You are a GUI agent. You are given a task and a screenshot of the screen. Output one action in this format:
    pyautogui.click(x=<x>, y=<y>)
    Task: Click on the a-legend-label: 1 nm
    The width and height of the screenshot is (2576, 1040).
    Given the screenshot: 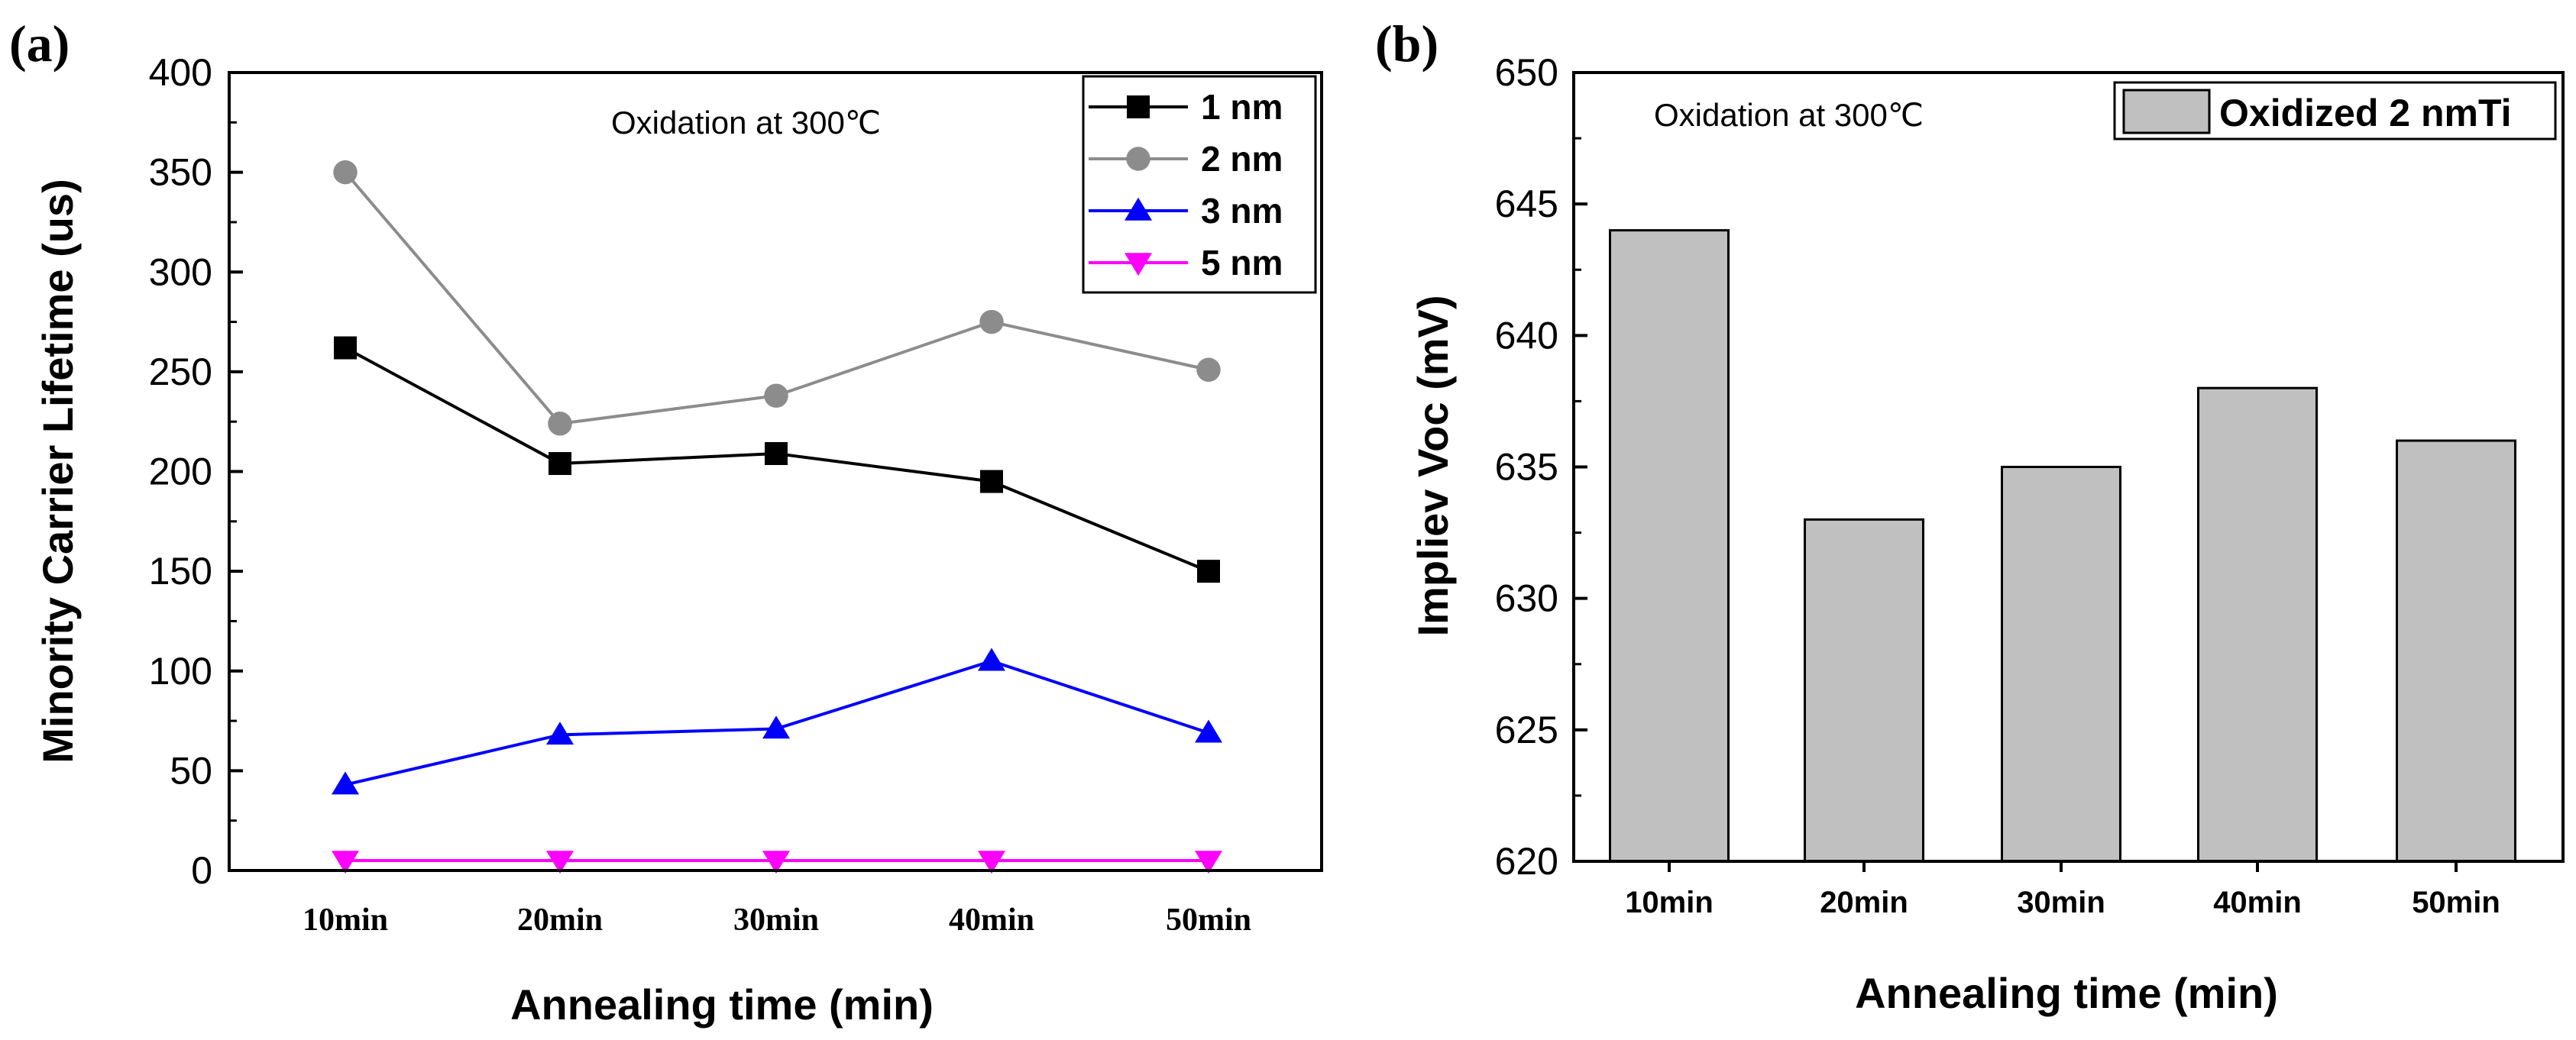 What is the action you would take?
    pyautogui.click(x=1242, y=107)
    